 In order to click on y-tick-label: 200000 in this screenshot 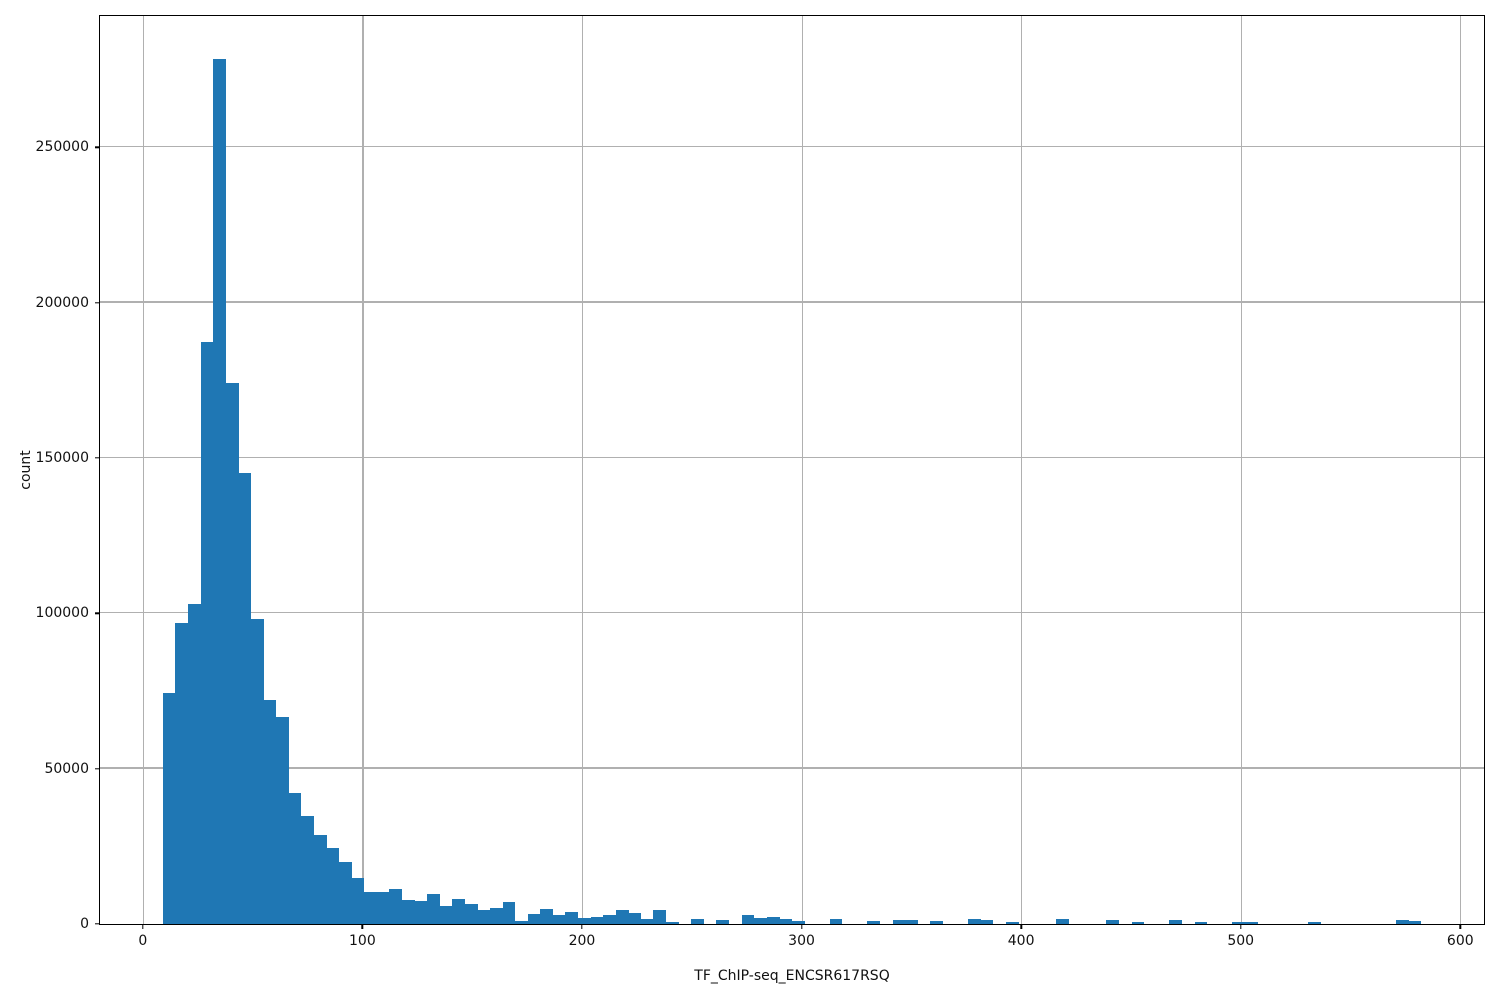, I will do `click(62, 302)`.